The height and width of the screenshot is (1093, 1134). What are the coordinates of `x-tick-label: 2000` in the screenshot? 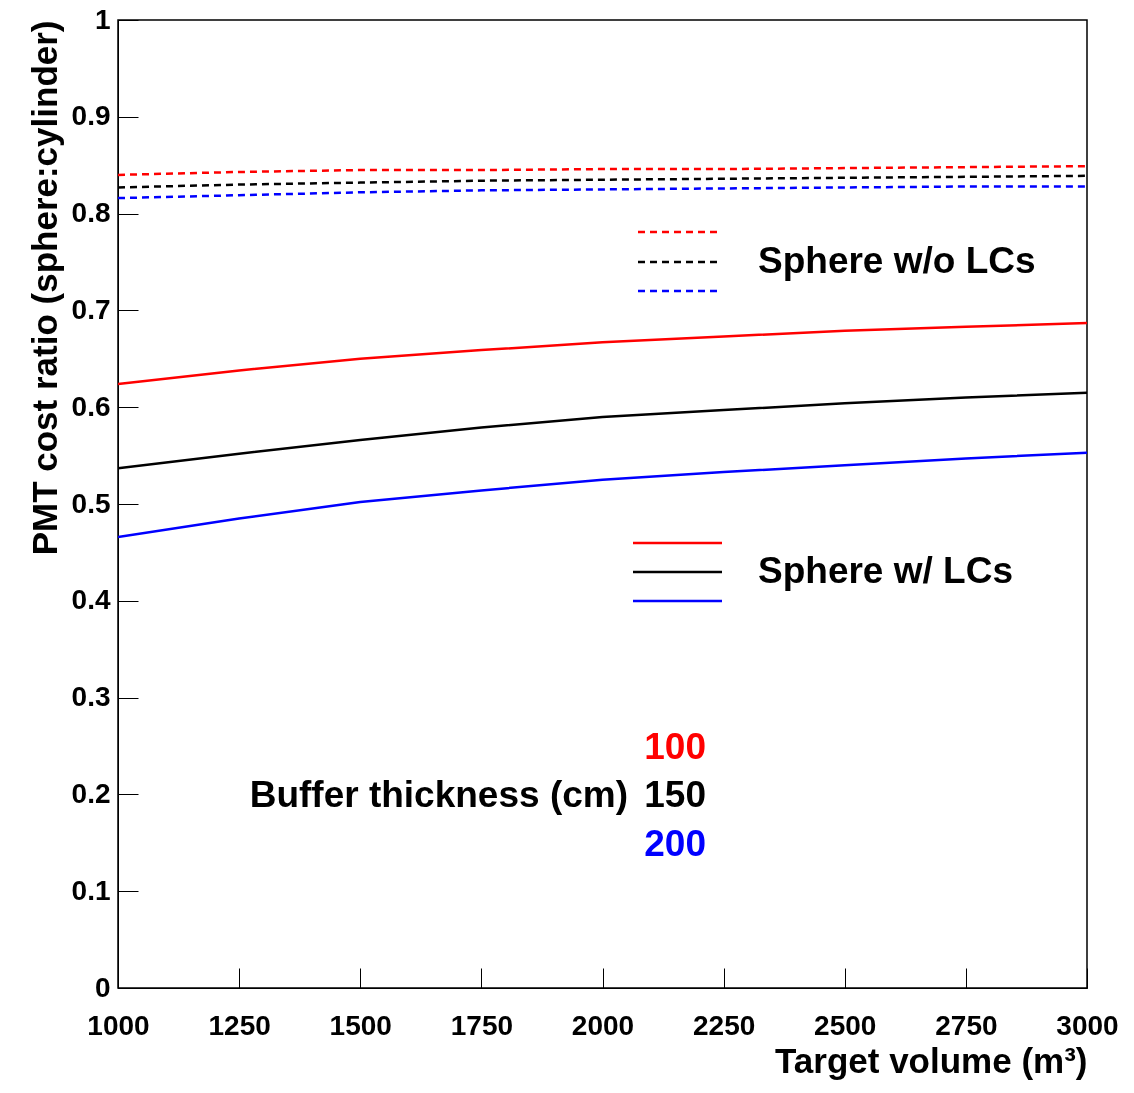 It's located at (603, 1025).